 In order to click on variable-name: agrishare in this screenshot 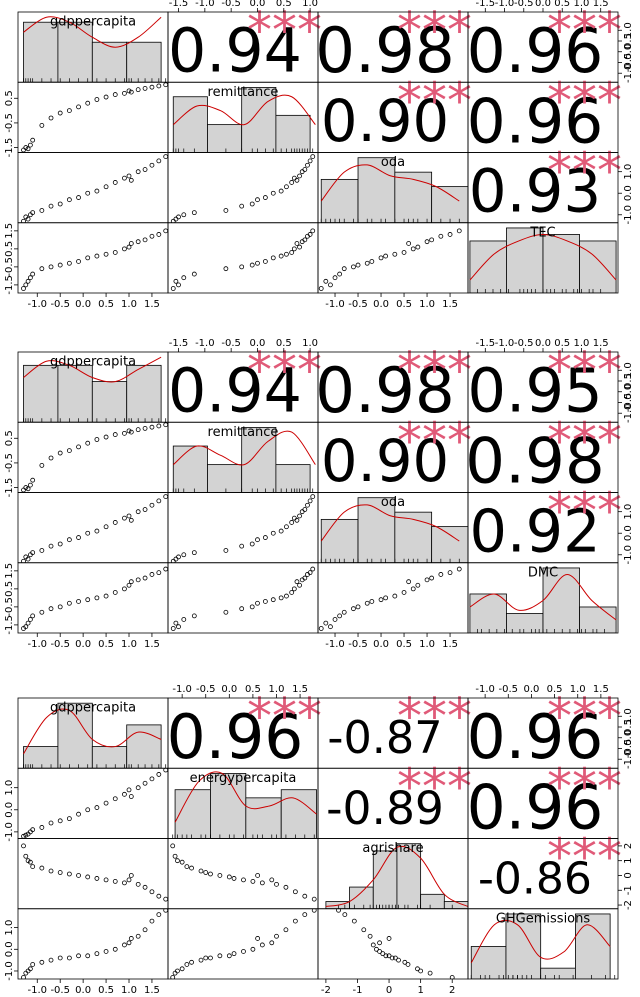, I will do `click(392, 848)`.